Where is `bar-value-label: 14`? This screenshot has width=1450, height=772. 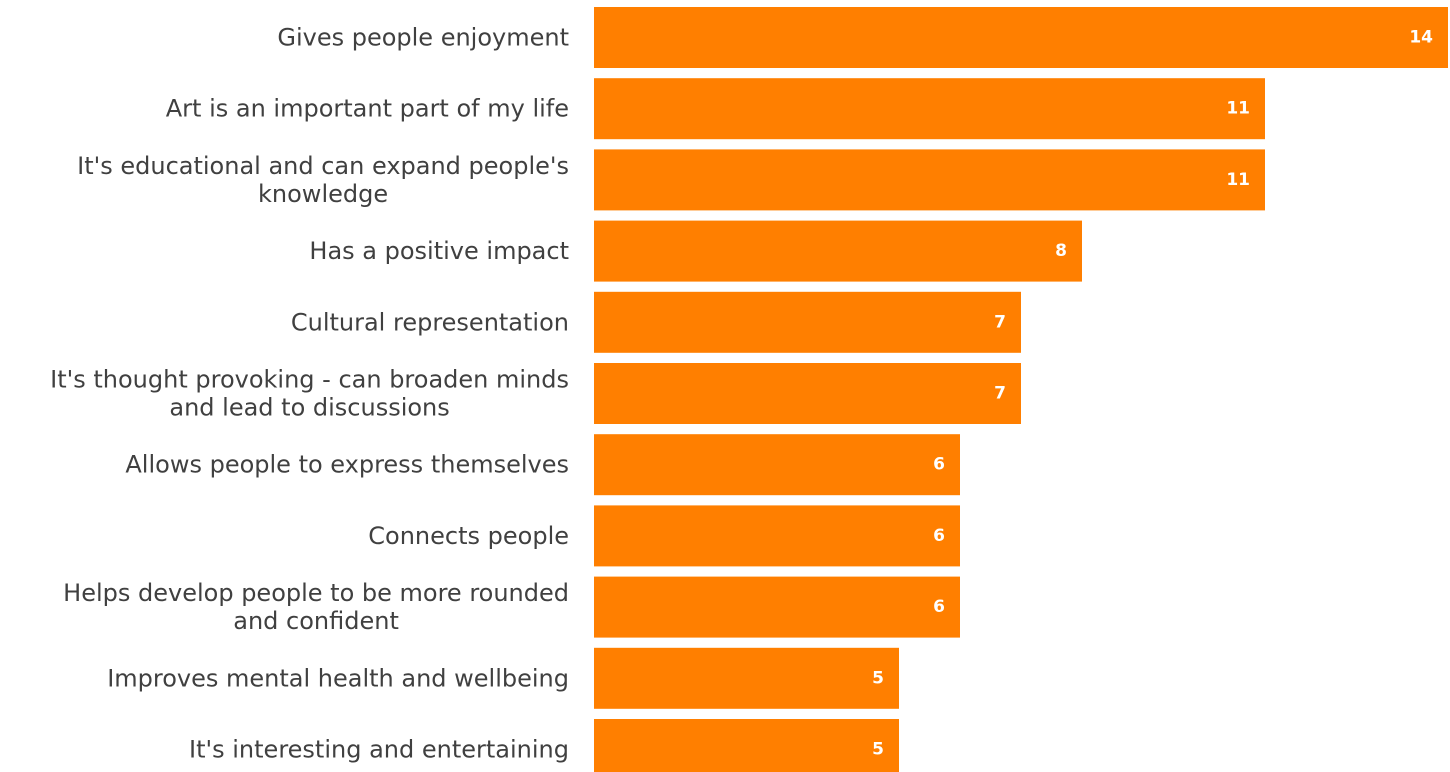 bar-value-label: 14 is located at coordinates (1421, 38).